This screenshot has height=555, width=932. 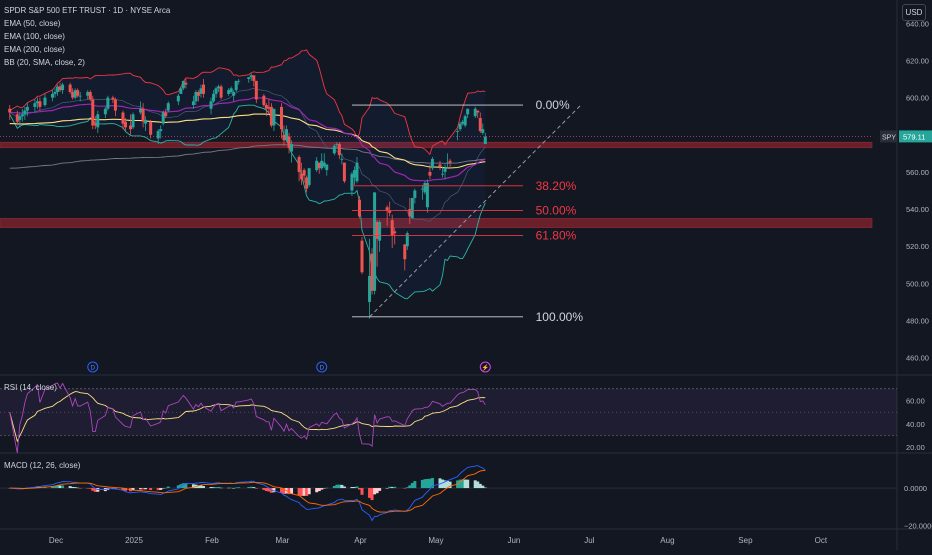 I want to click on ema50-legend: EMA (50, close), so click(x=32, y=23).